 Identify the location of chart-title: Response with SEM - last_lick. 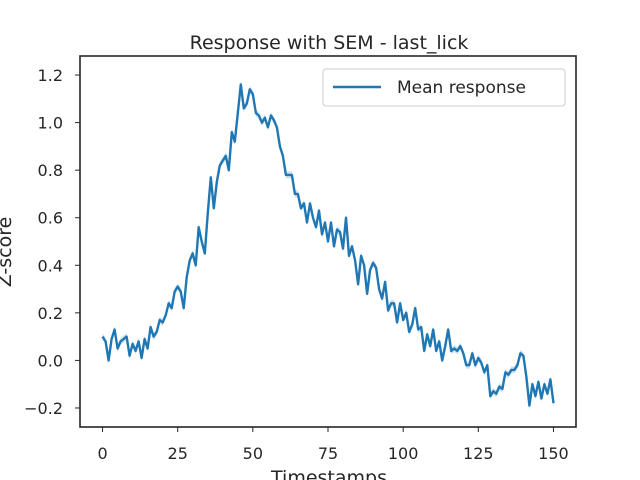
(329, 43).